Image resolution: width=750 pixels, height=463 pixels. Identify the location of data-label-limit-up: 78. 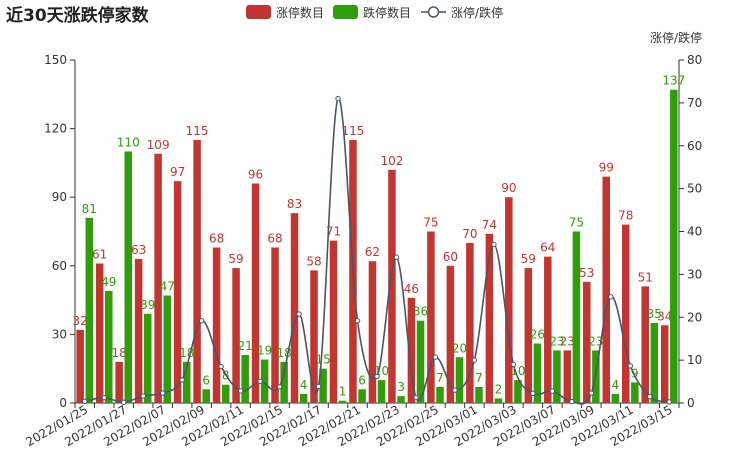
(625, 216).